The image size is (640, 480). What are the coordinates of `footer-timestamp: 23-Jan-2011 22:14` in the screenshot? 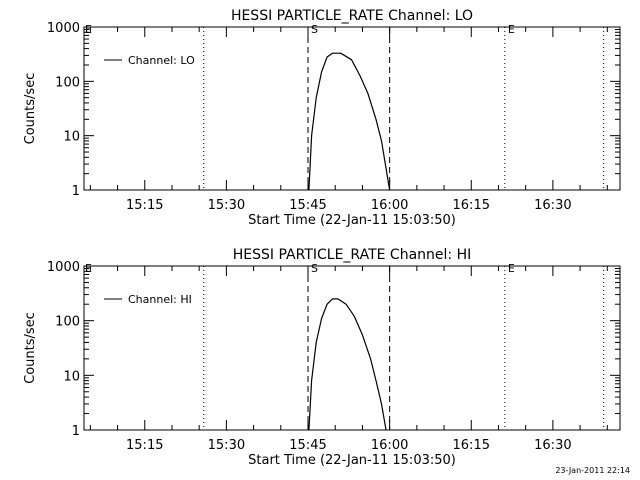 It's located at (592, 470).